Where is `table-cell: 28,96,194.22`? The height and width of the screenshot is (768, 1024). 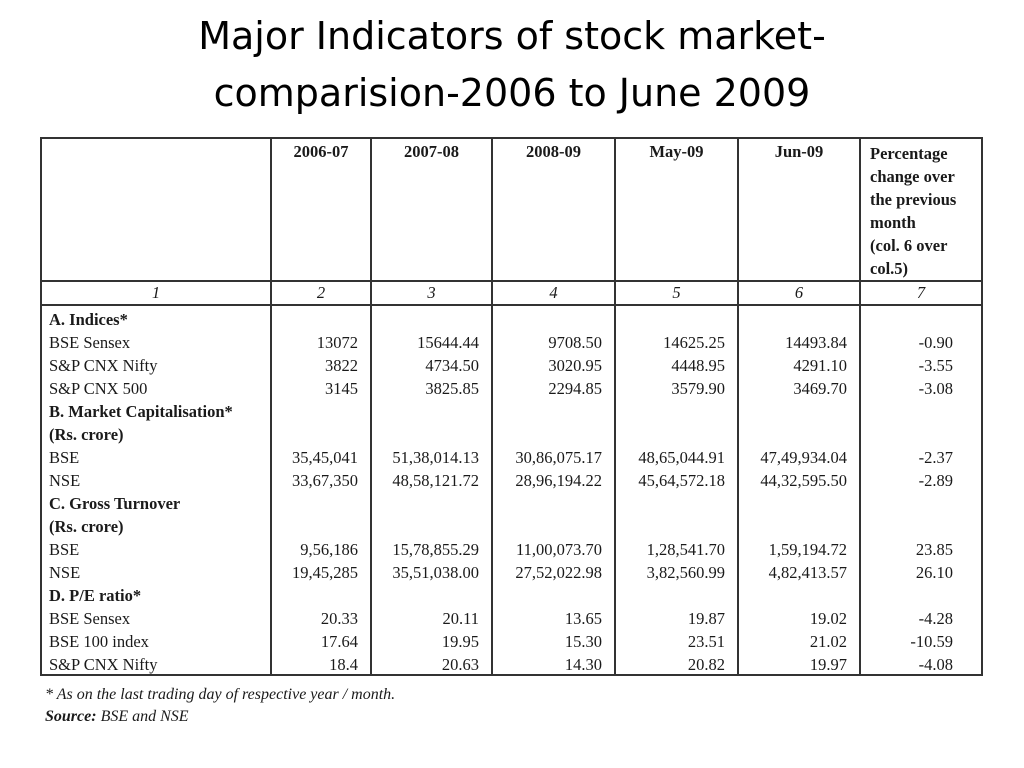
table-cell: 28,96,194.22 is located at coordinates (553, 480).